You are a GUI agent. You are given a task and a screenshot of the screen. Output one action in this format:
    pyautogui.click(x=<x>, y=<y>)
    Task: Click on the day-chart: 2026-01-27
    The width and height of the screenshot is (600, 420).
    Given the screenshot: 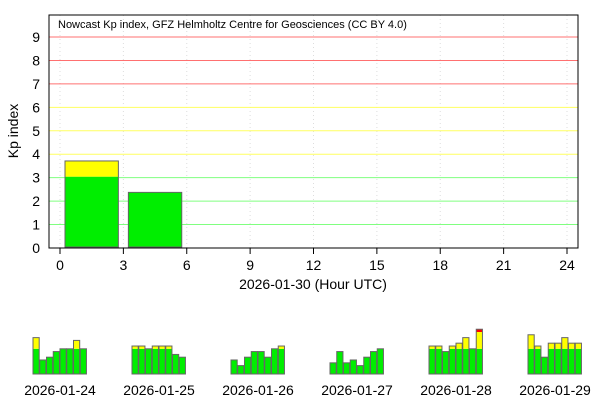 What is the action you would take?
    pyautogui.click(x=357, y=373)
    